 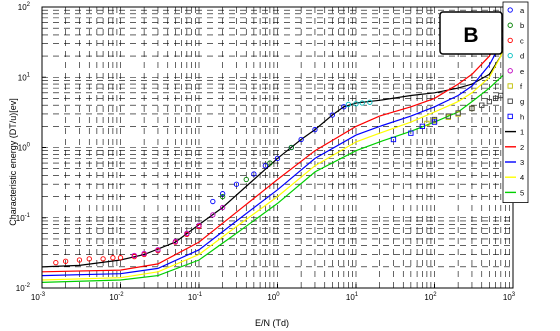 What do you see at coordinates (510, 55) in the screenshot?
I see `legend-marker-d` at bounding box center [510, 55].